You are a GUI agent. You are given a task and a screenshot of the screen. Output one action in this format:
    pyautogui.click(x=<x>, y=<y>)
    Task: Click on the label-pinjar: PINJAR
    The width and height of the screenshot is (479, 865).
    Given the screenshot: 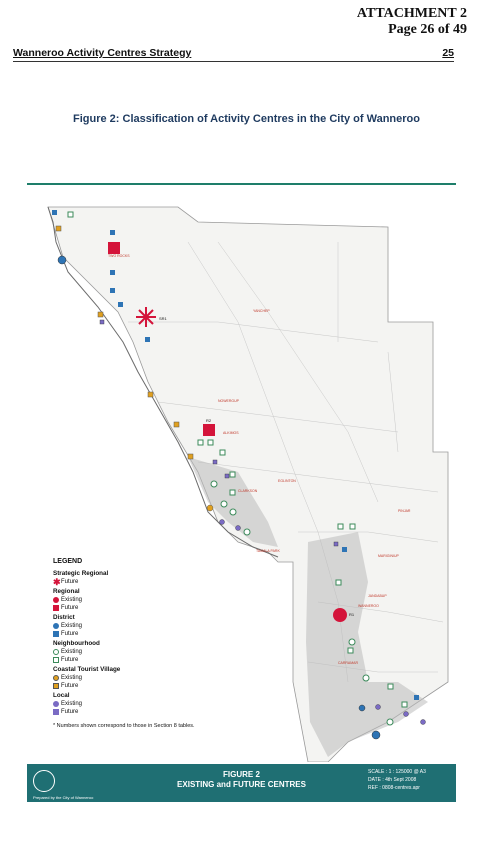 What is the action you would take?
    pyautogui.click(x=404, y=511)
    